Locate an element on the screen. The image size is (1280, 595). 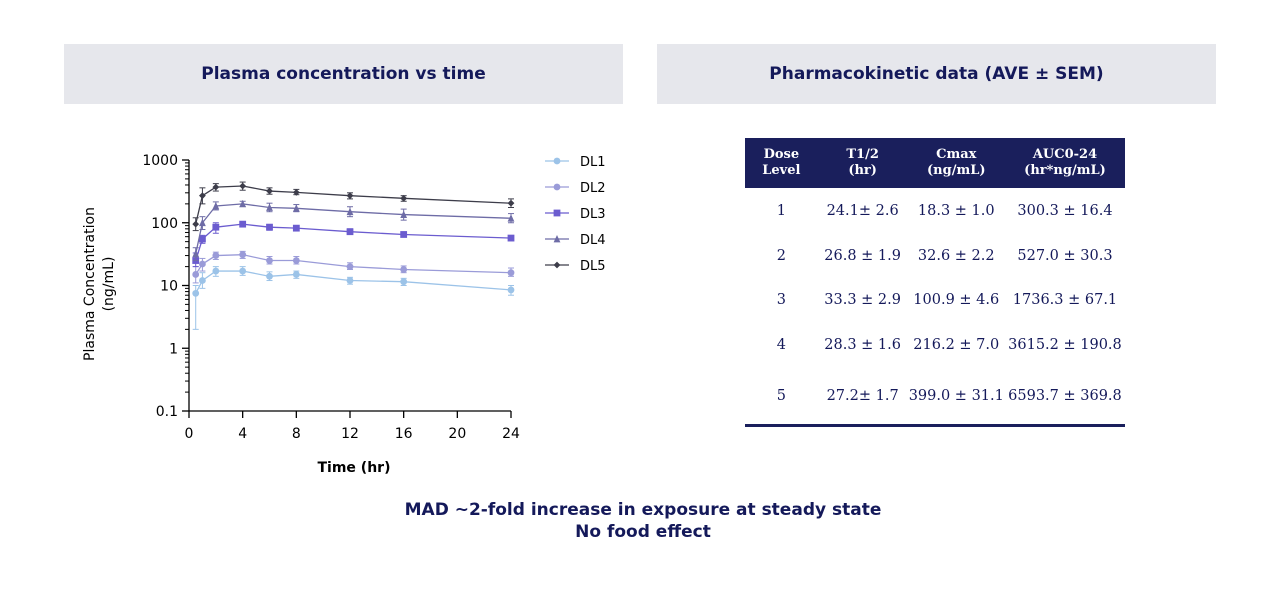
legend-label-dl2: DL2 is located at coordinates (593, 188).